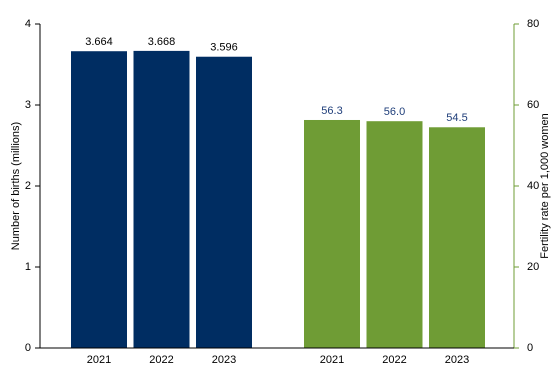  I want to click on value-label: 3.664, so click(99, 42).